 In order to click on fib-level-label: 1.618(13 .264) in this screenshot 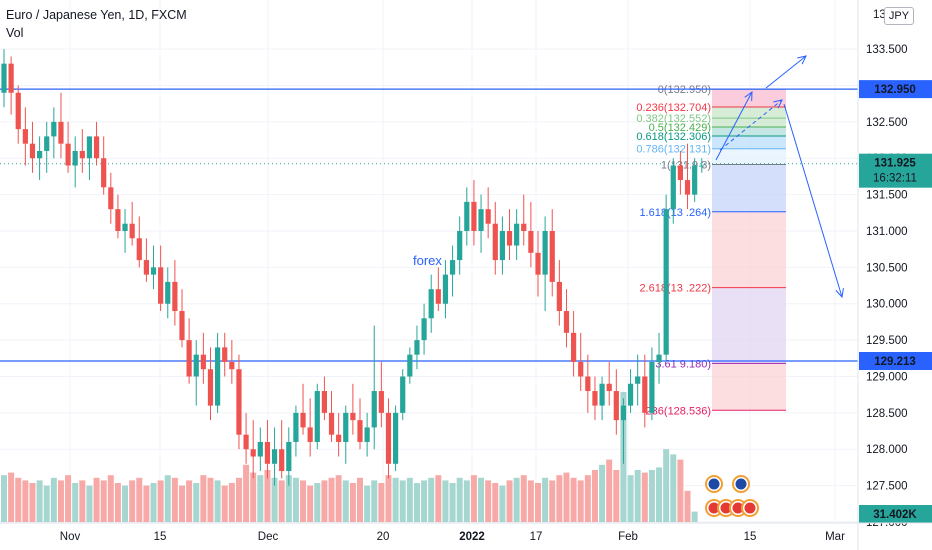, I will do `click(675, 213)`.